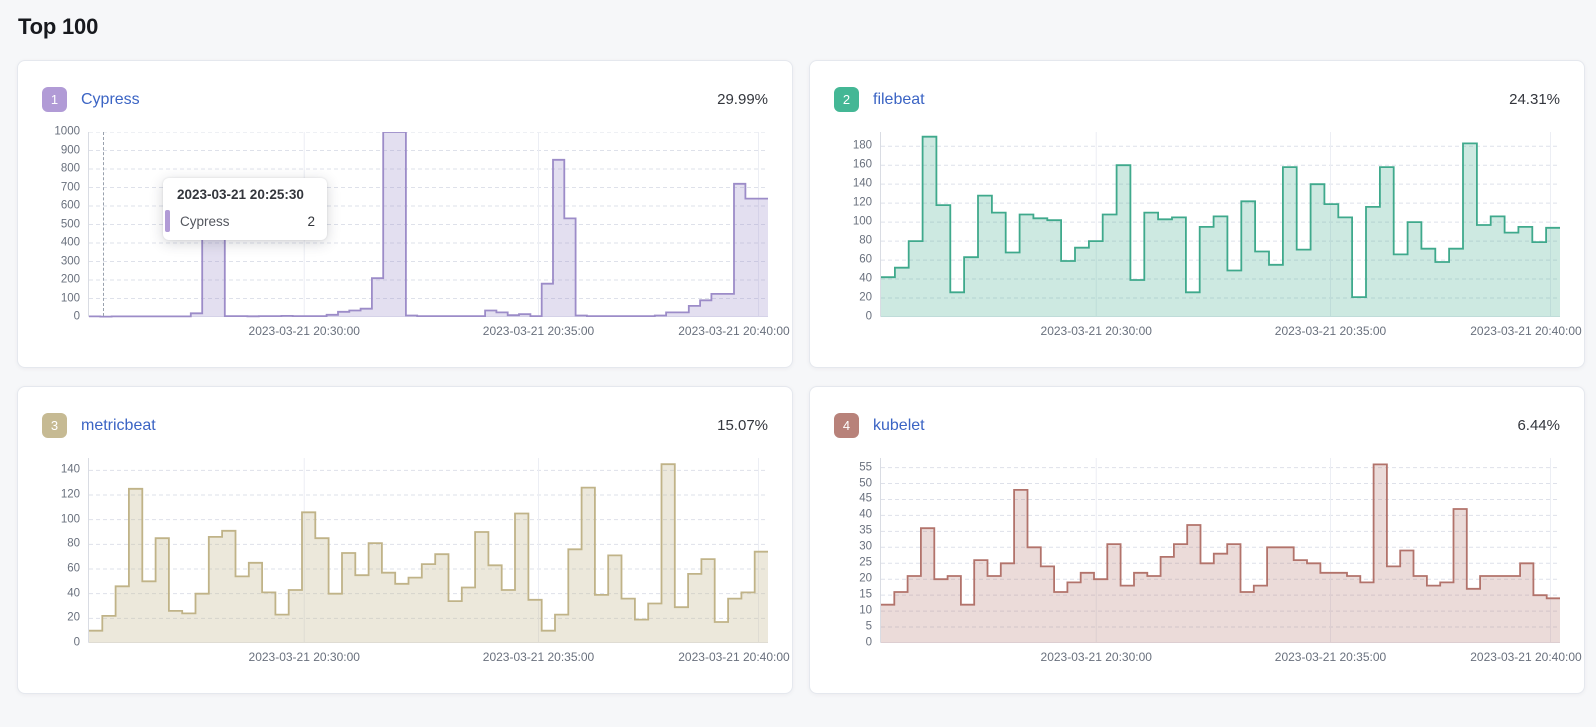 The height and width of the screenshot is (727, 1596). Describe the element at coordinates (1534, 99) in the screenshot. I see `percent-value: 24.31%` at that location.